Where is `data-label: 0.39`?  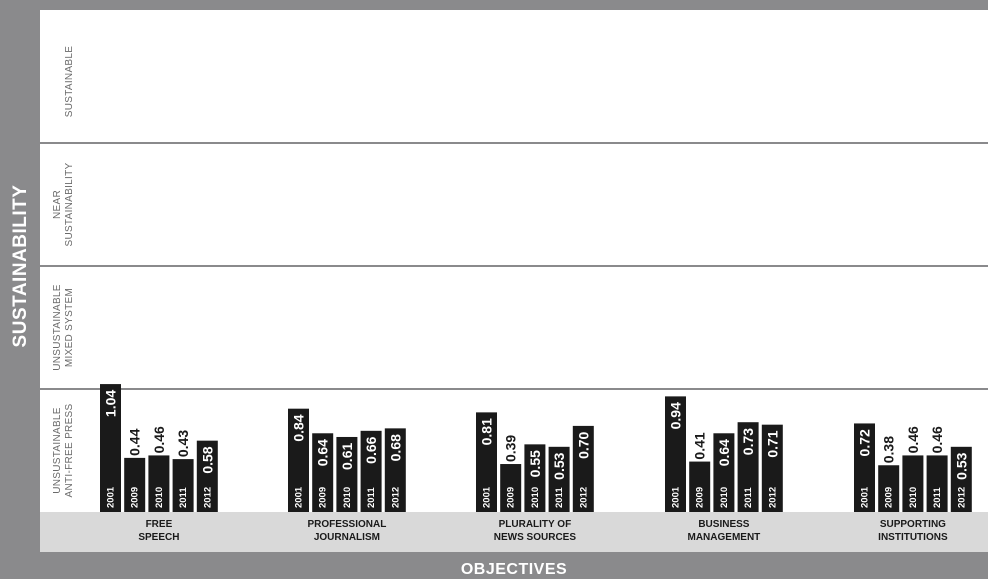
data-label: 0.39 is located at coordinates (511, 448).